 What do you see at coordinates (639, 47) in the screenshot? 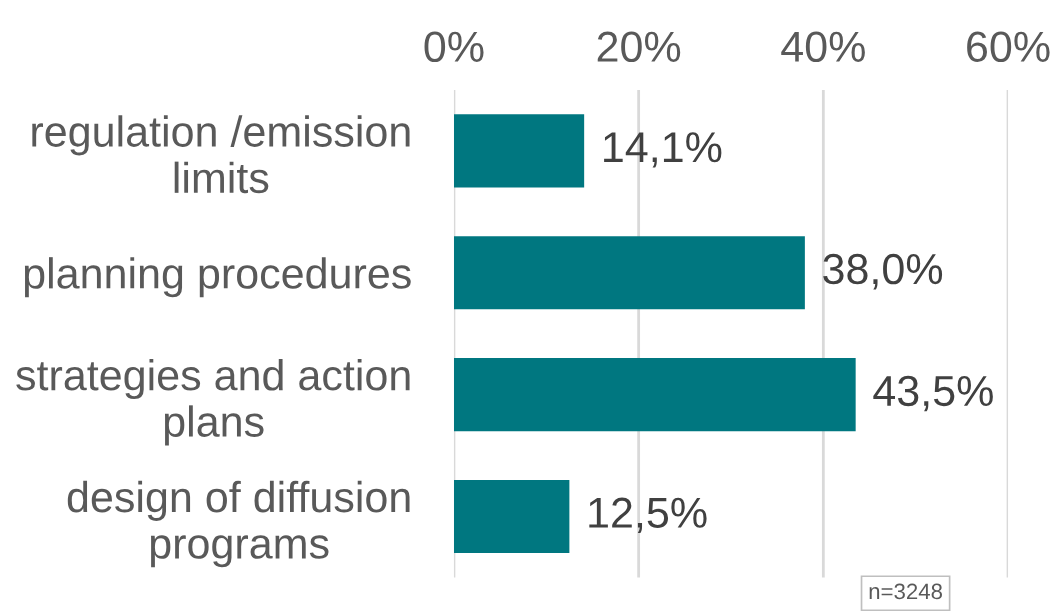
I see `x-tick-label: 20%` at bounding box center [639, 47].